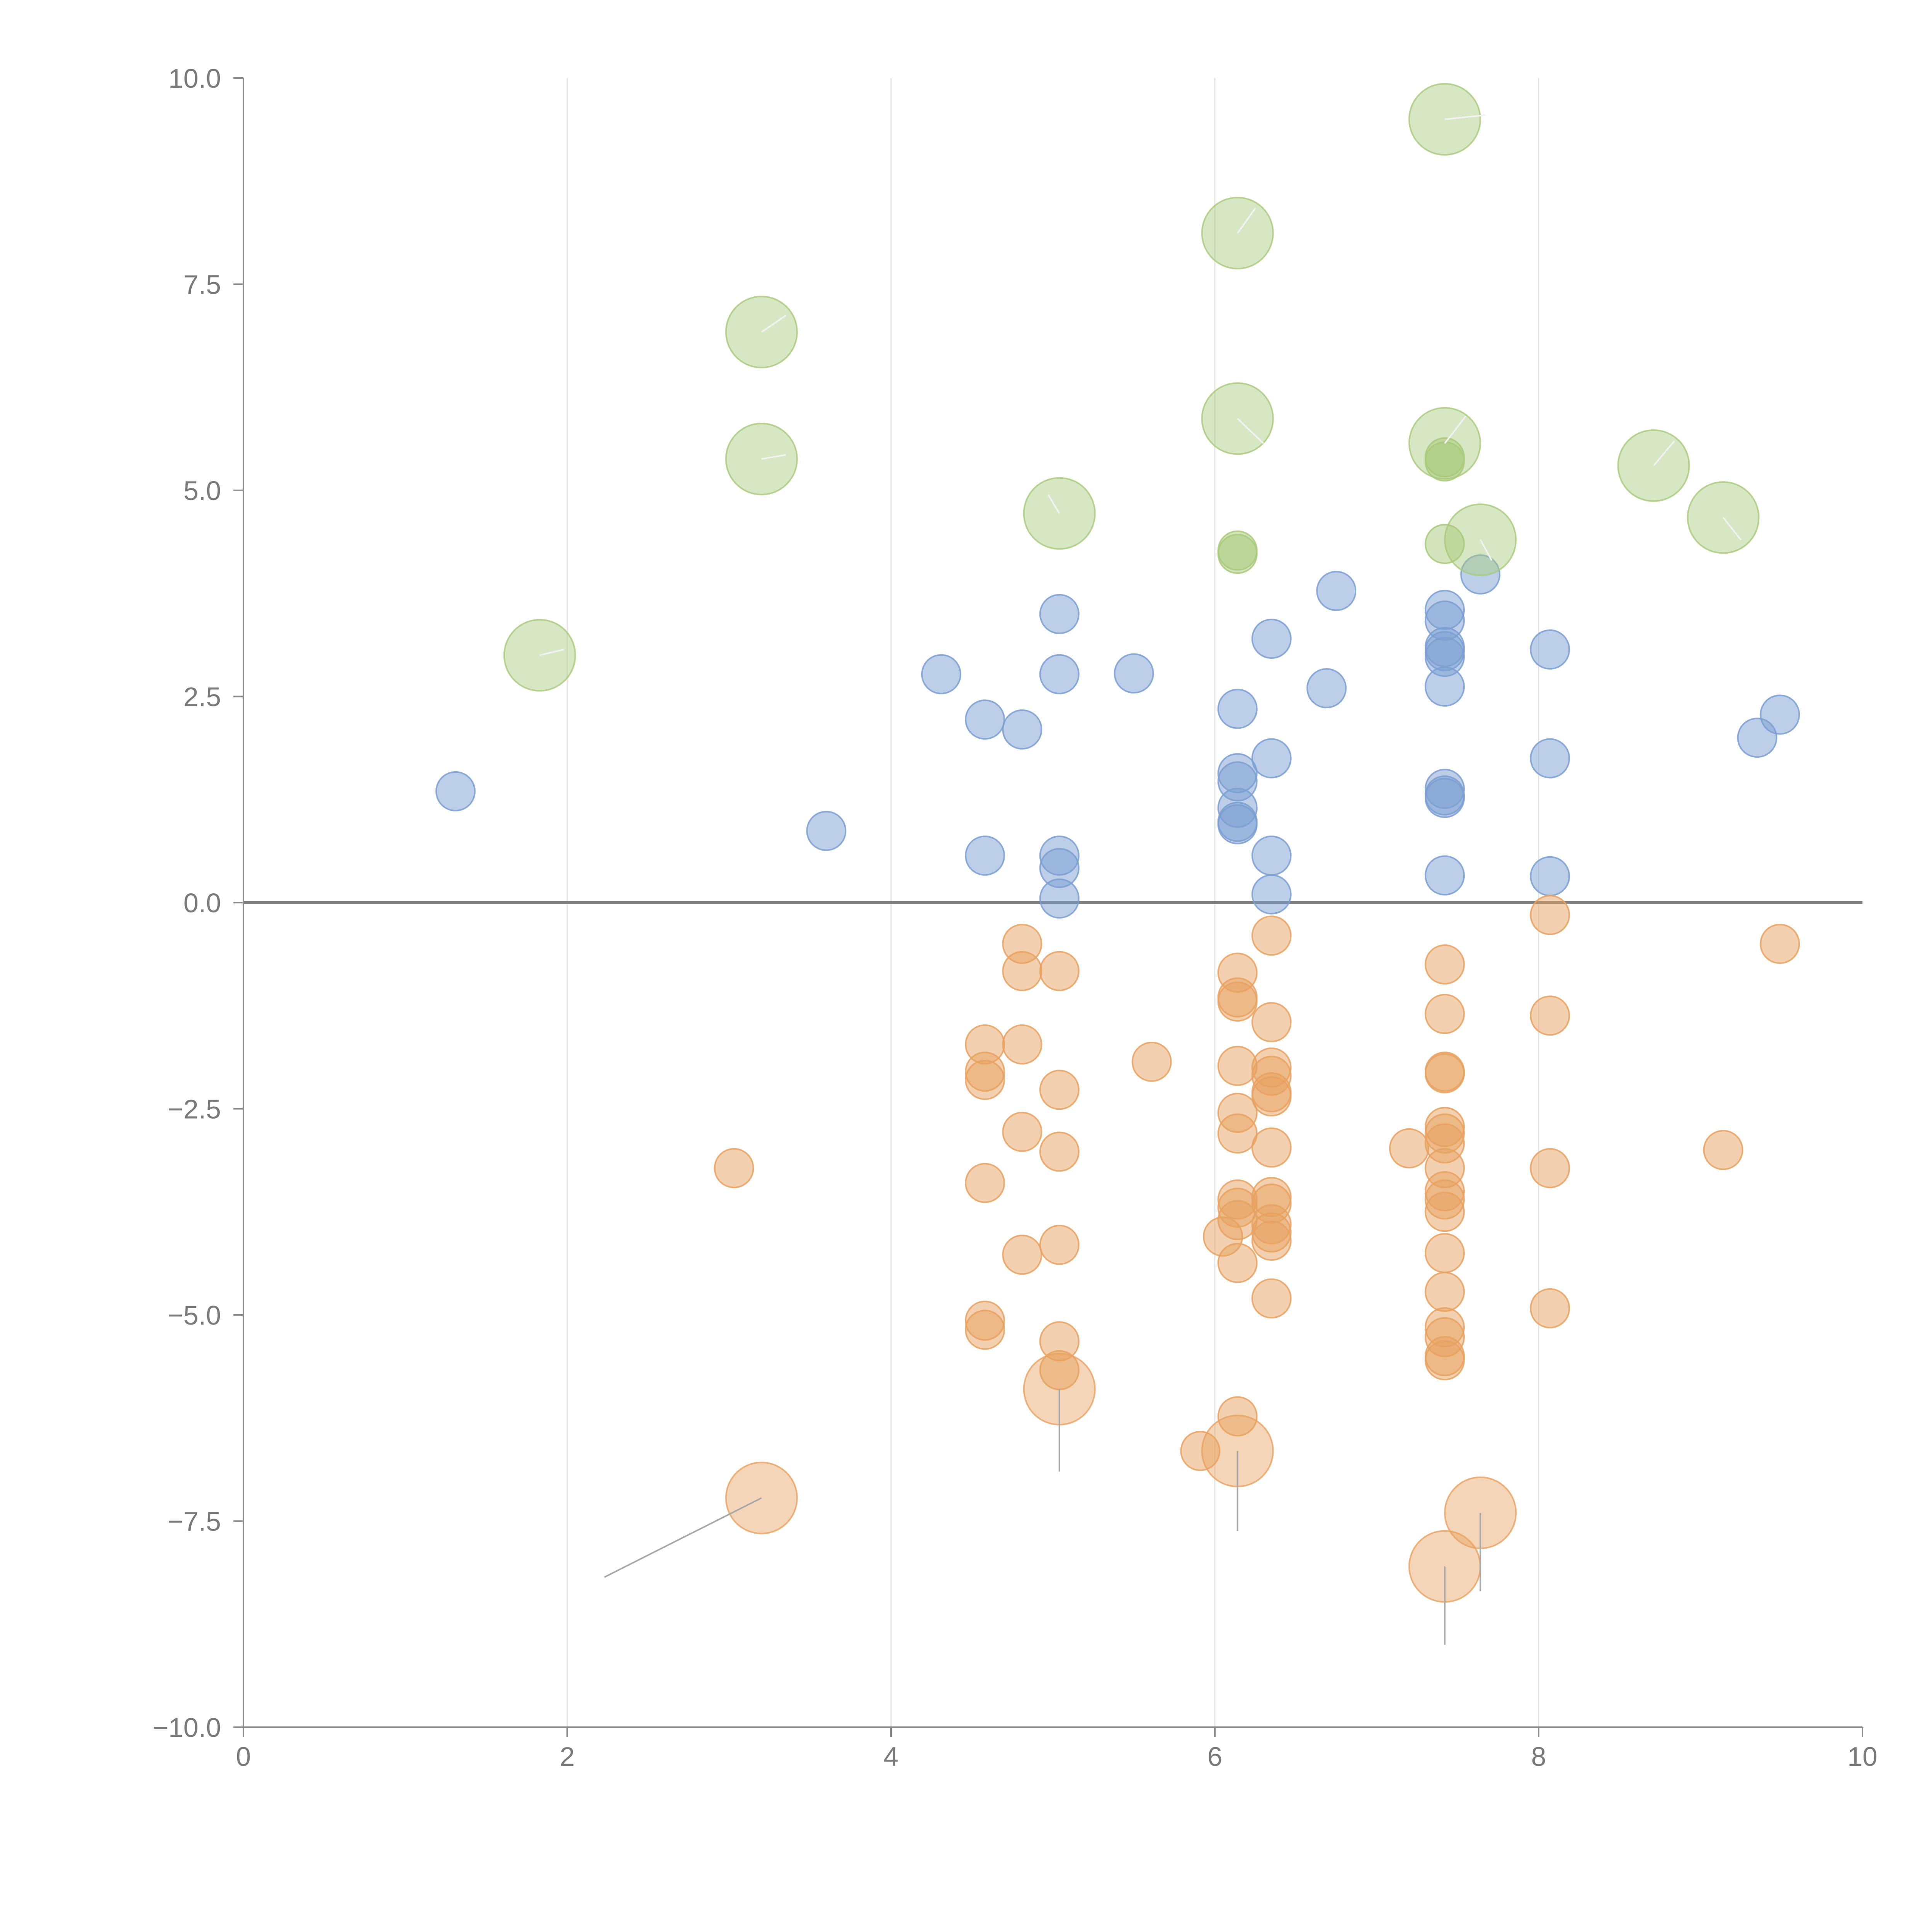  I want to click on green-point, so click(1237, 554).